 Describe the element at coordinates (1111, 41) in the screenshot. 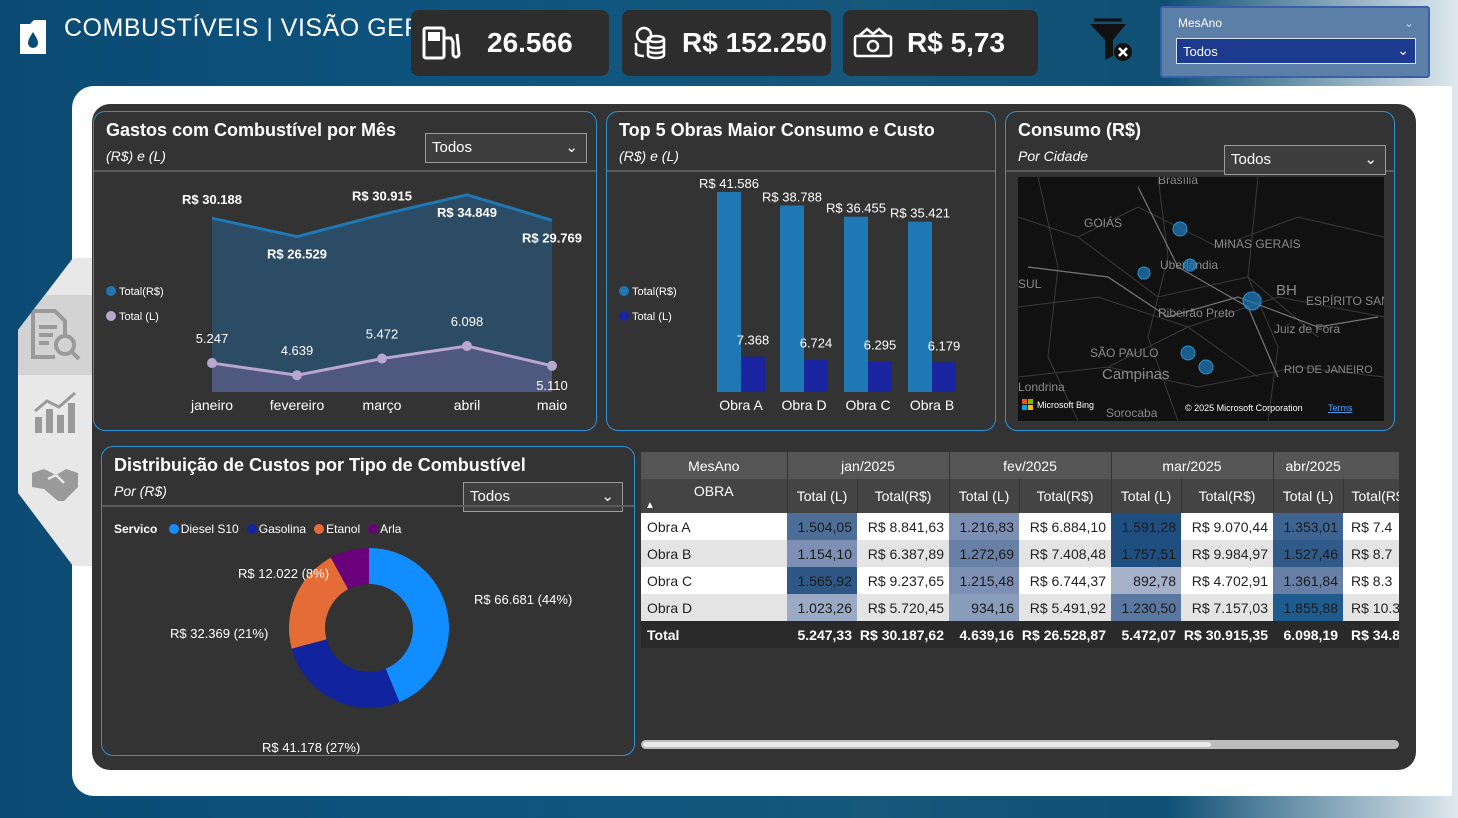

I see `clear-filter-icon` at that location.